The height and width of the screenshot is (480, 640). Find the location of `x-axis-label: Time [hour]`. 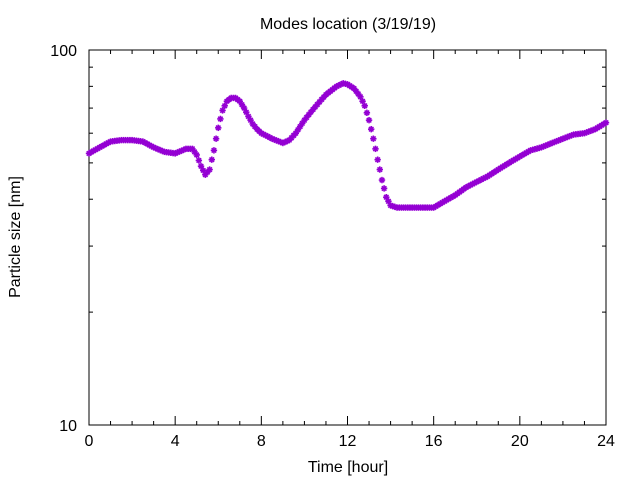

x-axis-label: Time [hour] is located at coordinates (348, 467).